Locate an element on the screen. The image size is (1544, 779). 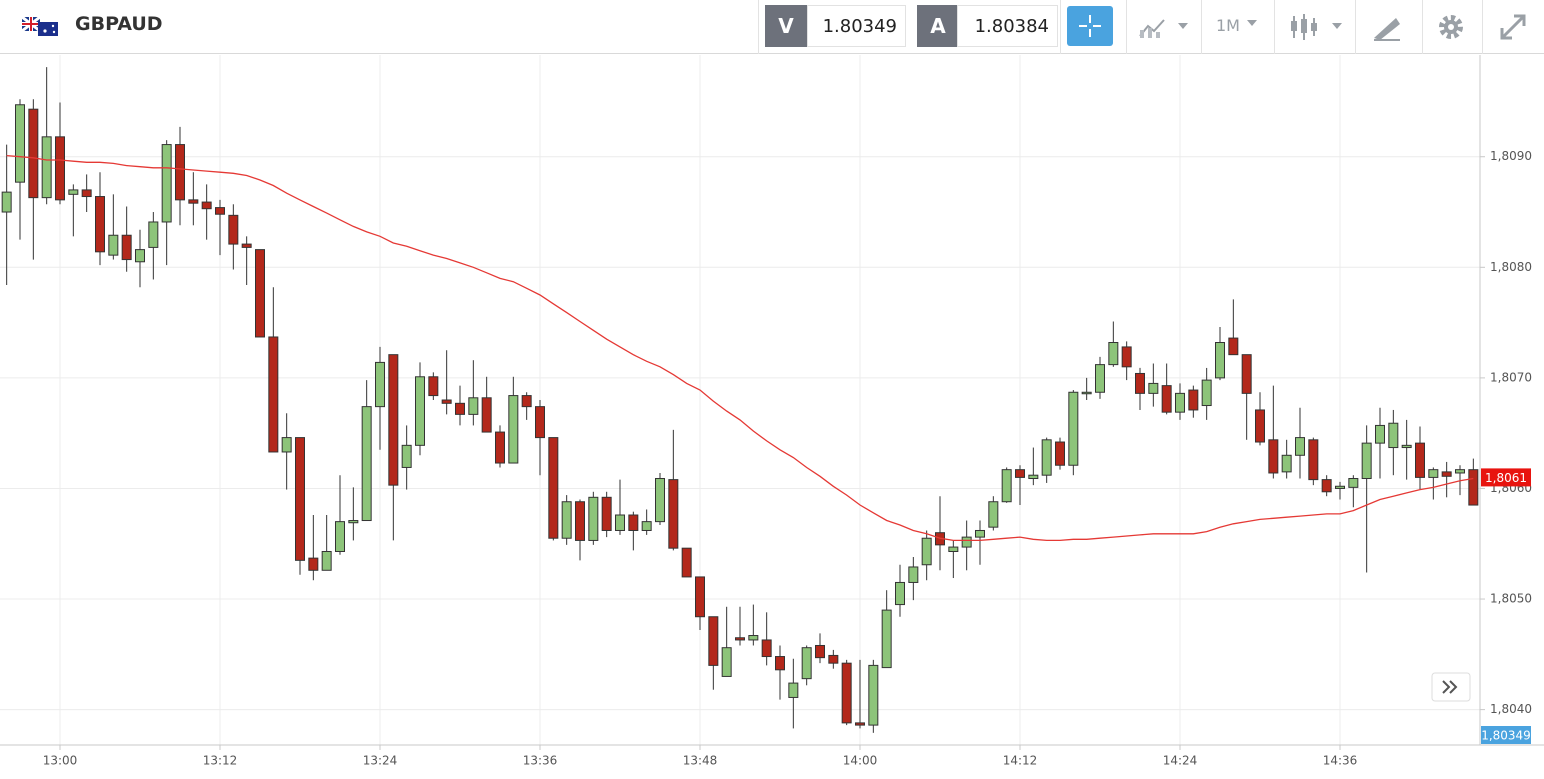
price-tag-label: 1,80349 is located at coordinates (1506, 736).